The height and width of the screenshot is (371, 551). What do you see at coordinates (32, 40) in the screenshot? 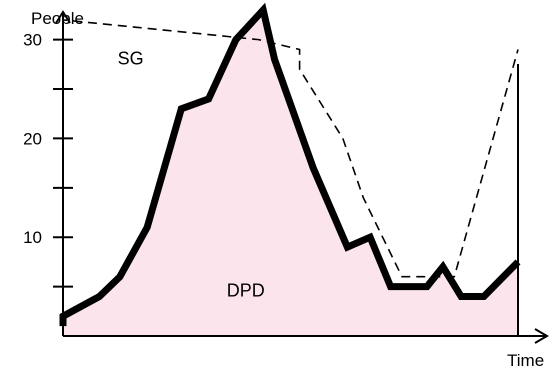
I see `y-tick-label: 30` at bounding box center [32, 40].